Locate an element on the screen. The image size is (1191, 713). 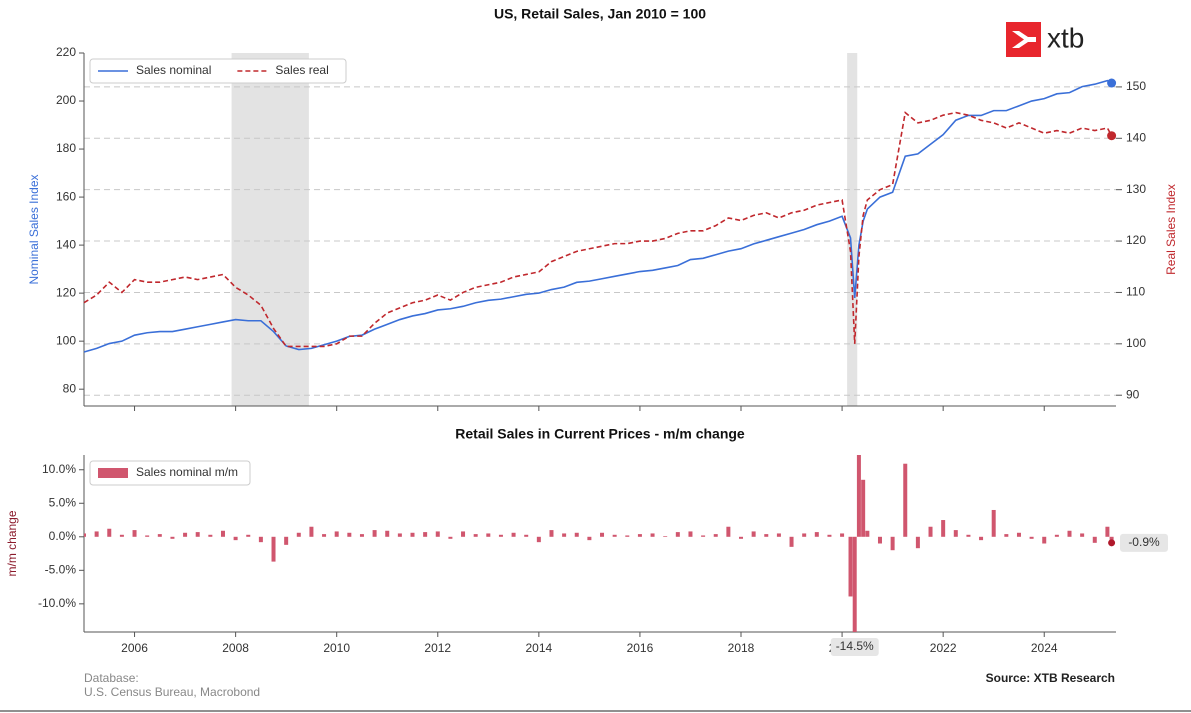
x-tick-label: 2018 is located at coordinates (741, 648).